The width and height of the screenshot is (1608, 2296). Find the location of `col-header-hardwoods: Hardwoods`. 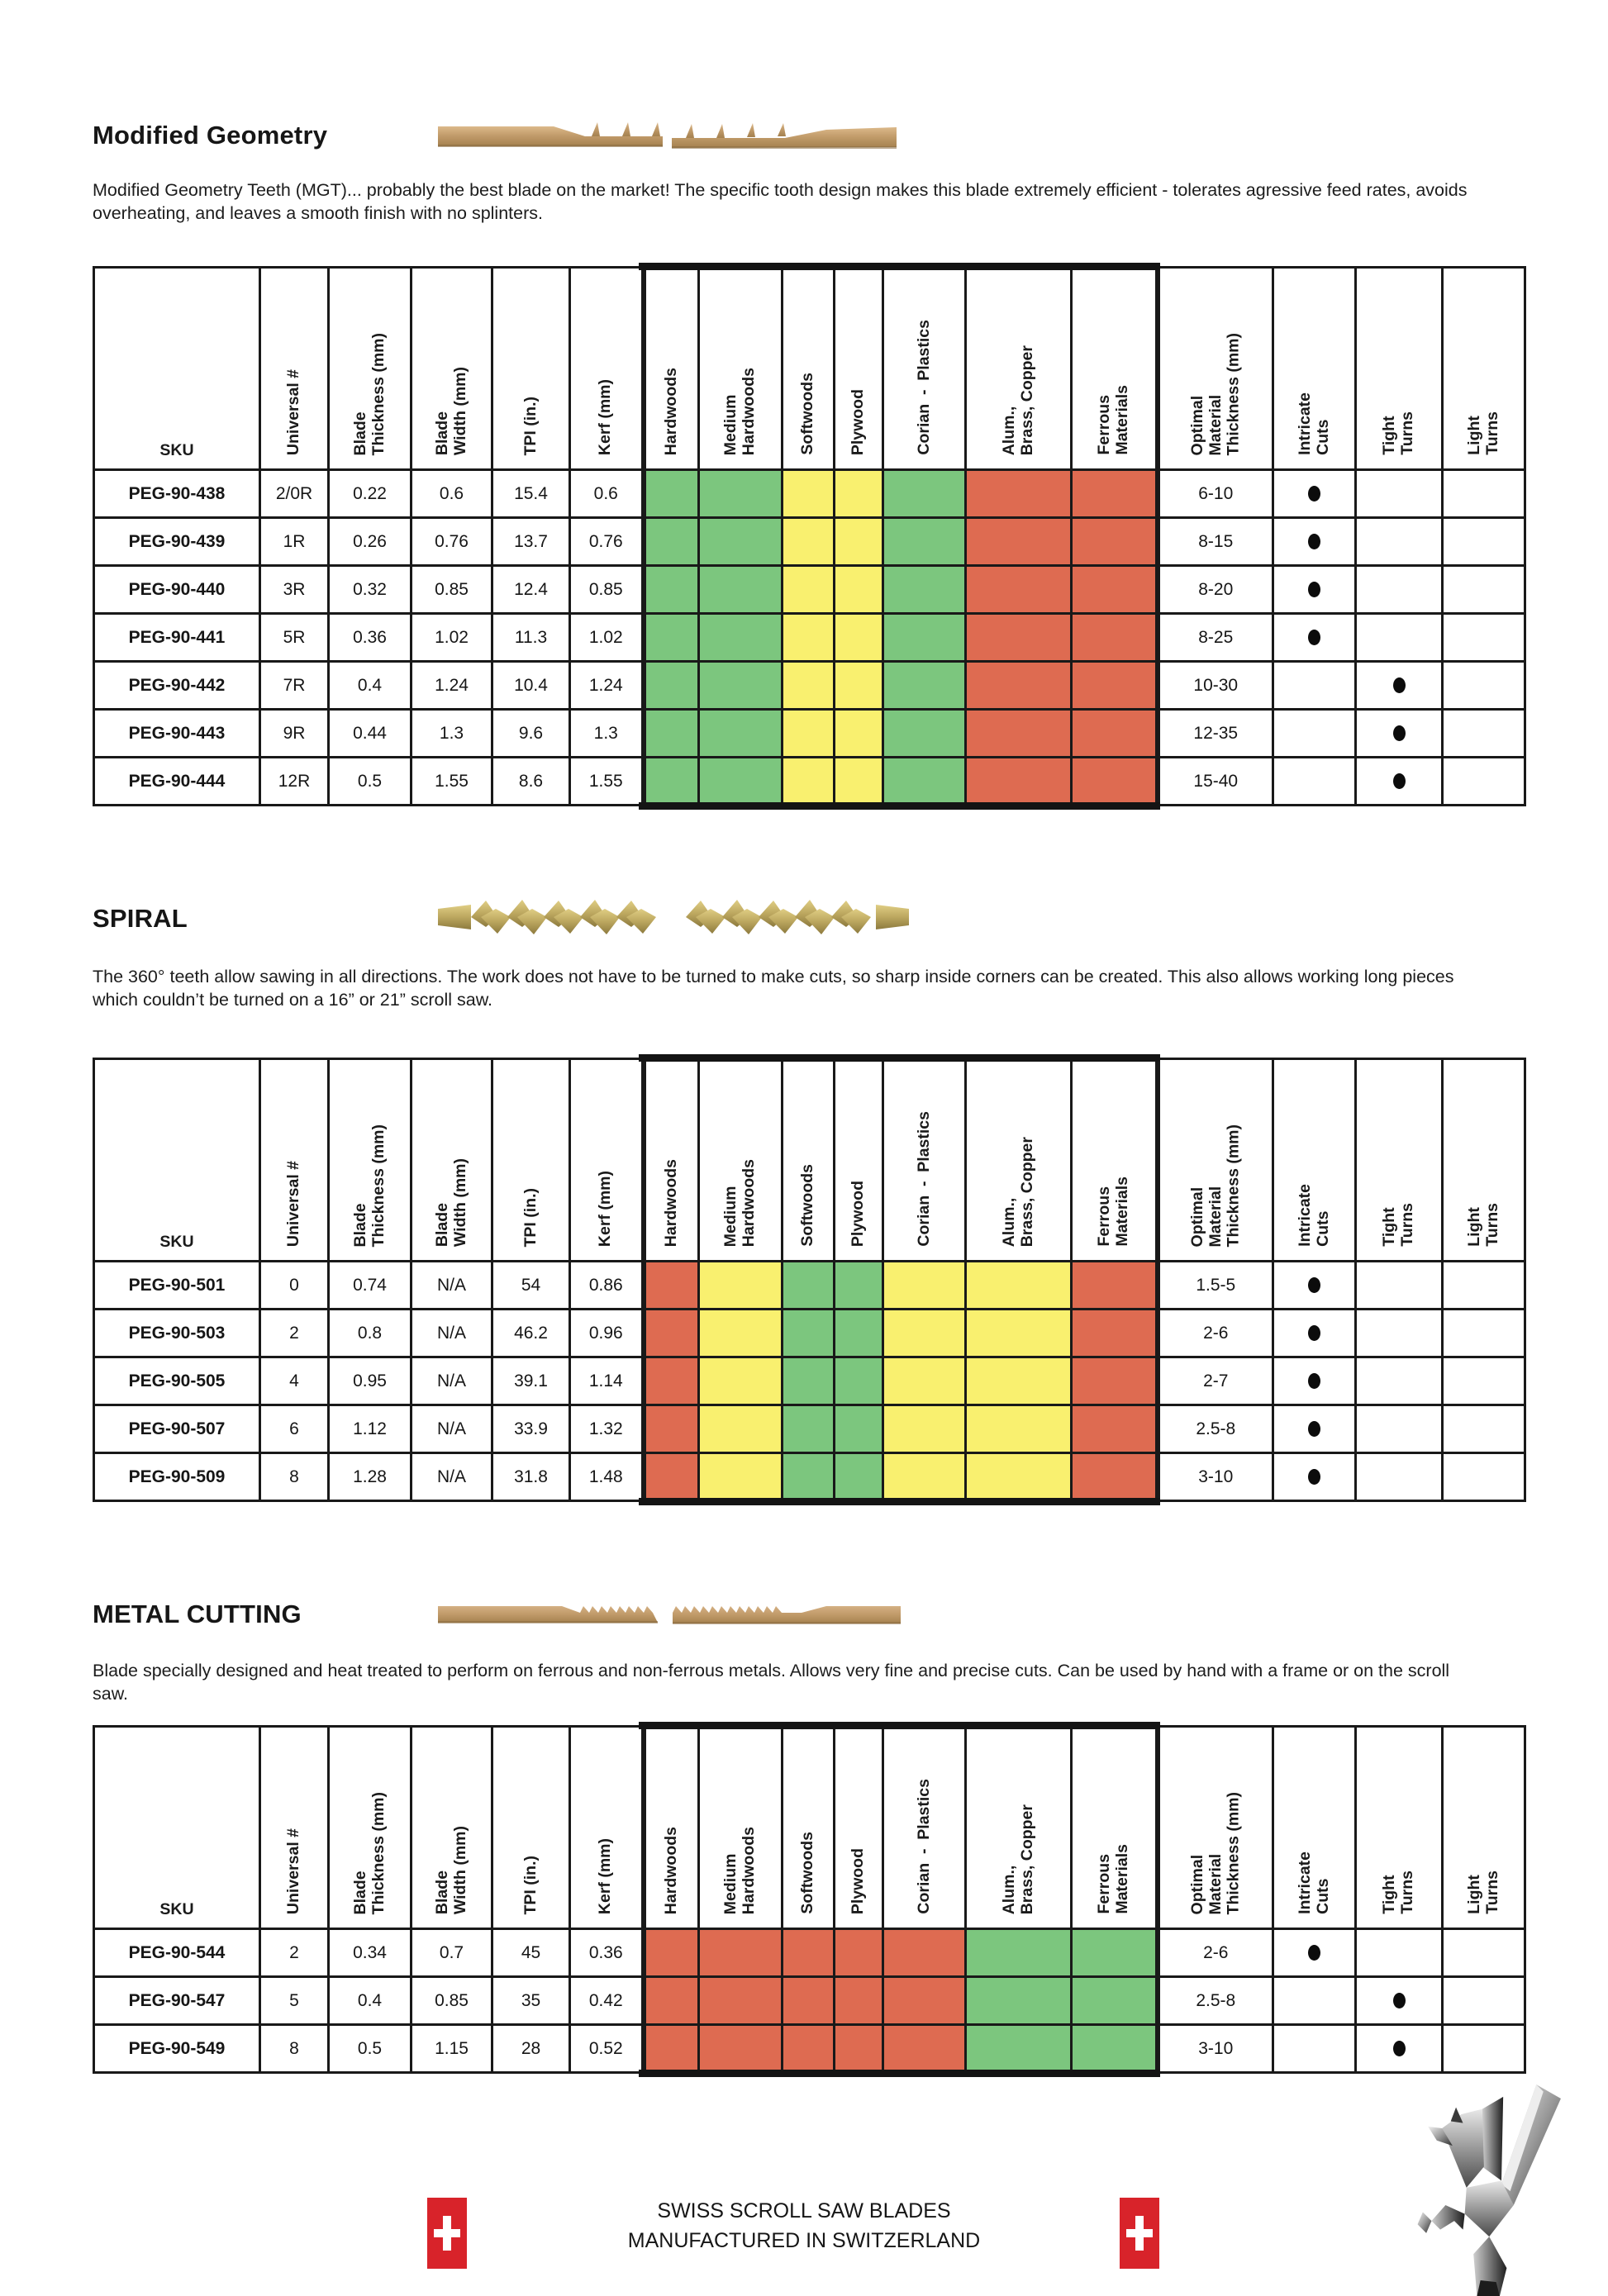

col-header-hardwoods: Hardwoods is located at coordinates (670, 1828).